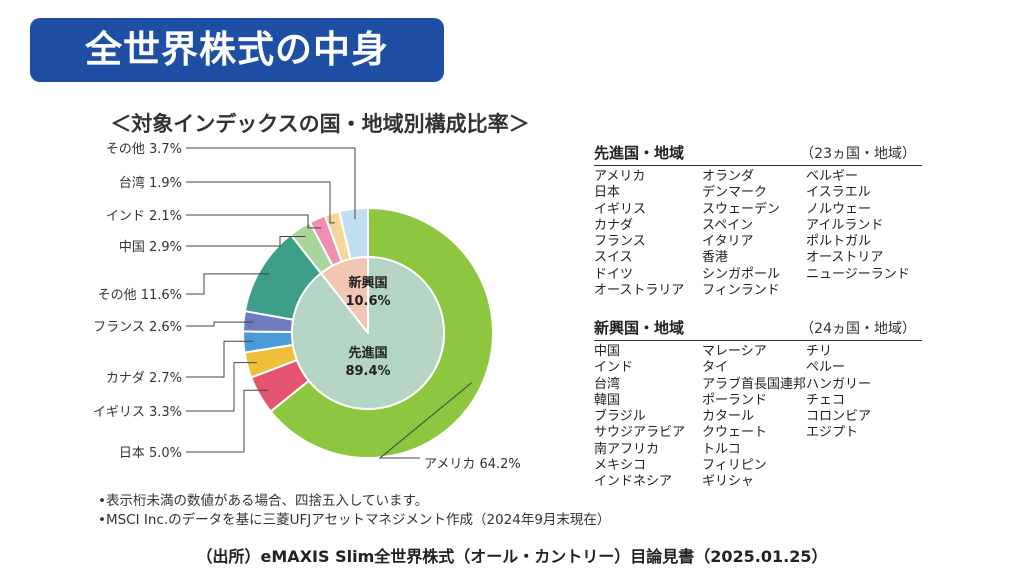 Image resolution: width=1024 pixels, height=576 pixels. I want to click on emerging-country-item: 中国, so click(607, 351).